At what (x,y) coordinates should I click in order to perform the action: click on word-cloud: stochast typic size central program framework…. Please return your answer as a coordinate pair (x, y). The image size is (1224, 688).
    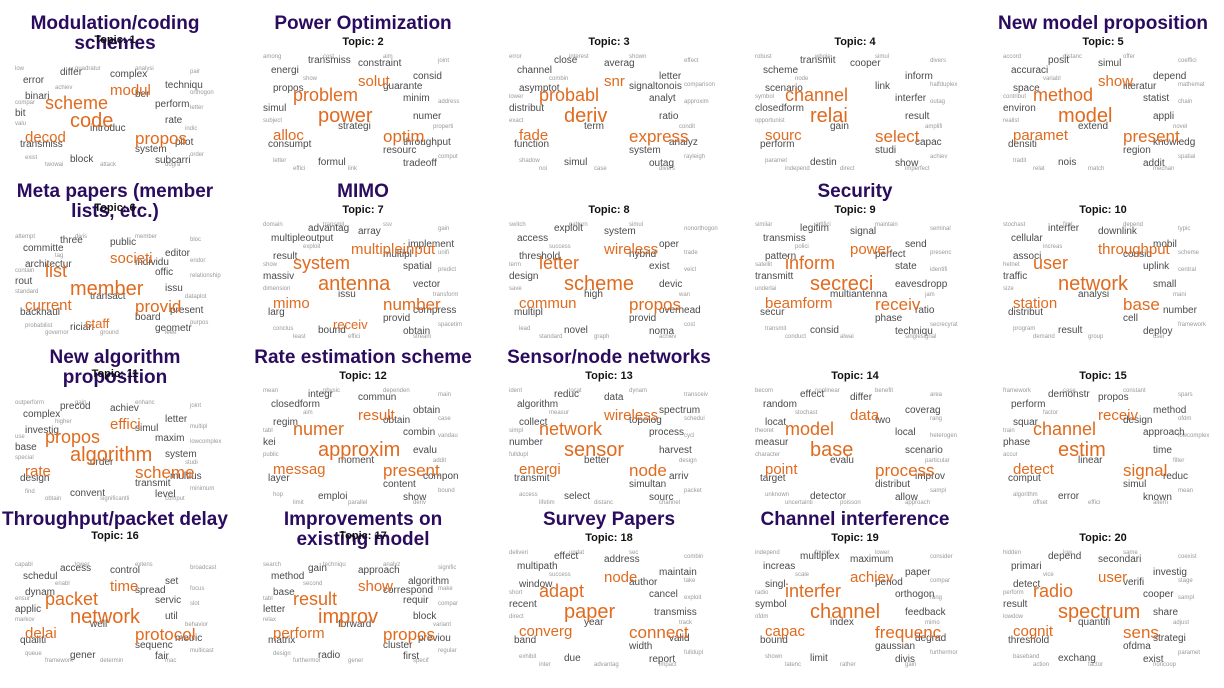
    Looking at the image, I should click on (1104, 282).